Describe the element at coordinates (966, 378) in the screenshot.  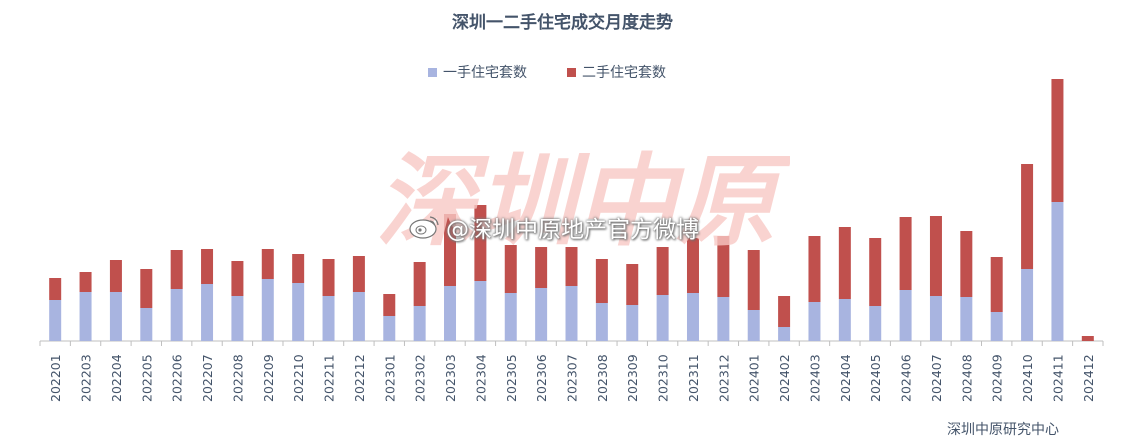
I see `x-tick-label-202408: 202408` at that location.